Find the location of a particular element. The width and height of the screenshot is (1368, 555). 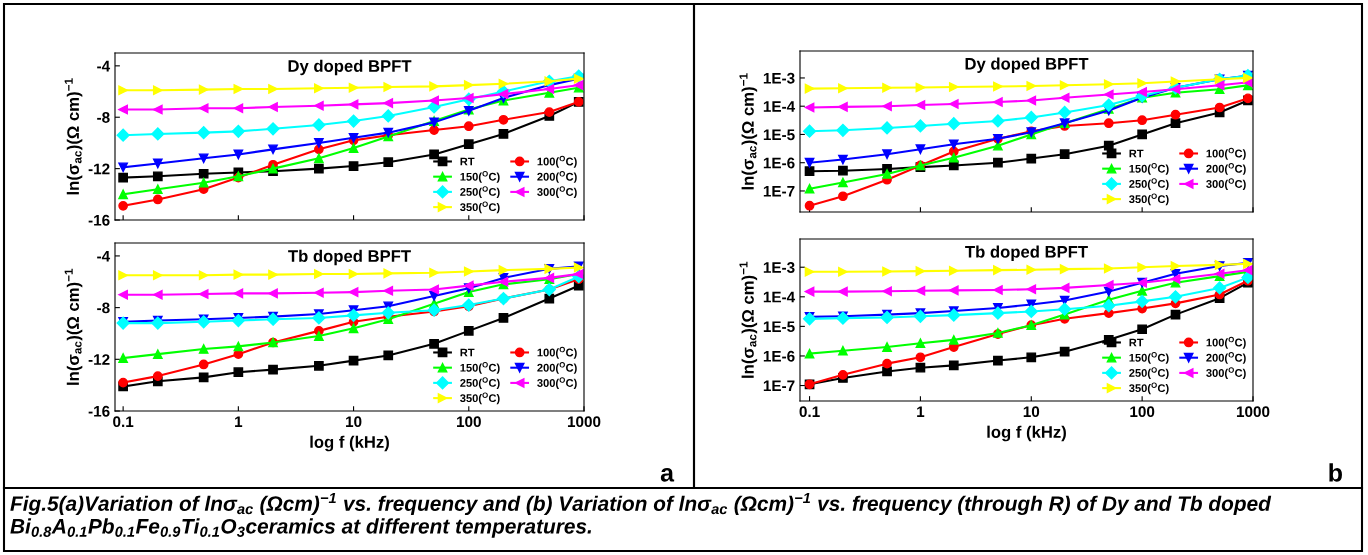

text: b is located at coordinates (1335, 472).